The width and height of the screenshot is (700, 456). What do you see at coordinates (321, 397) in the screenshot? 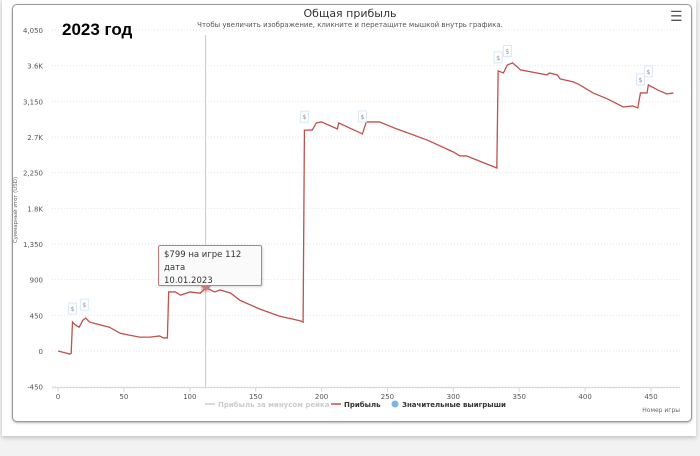
I see `x-tick-label: 200` at bounding box center [321, 397].